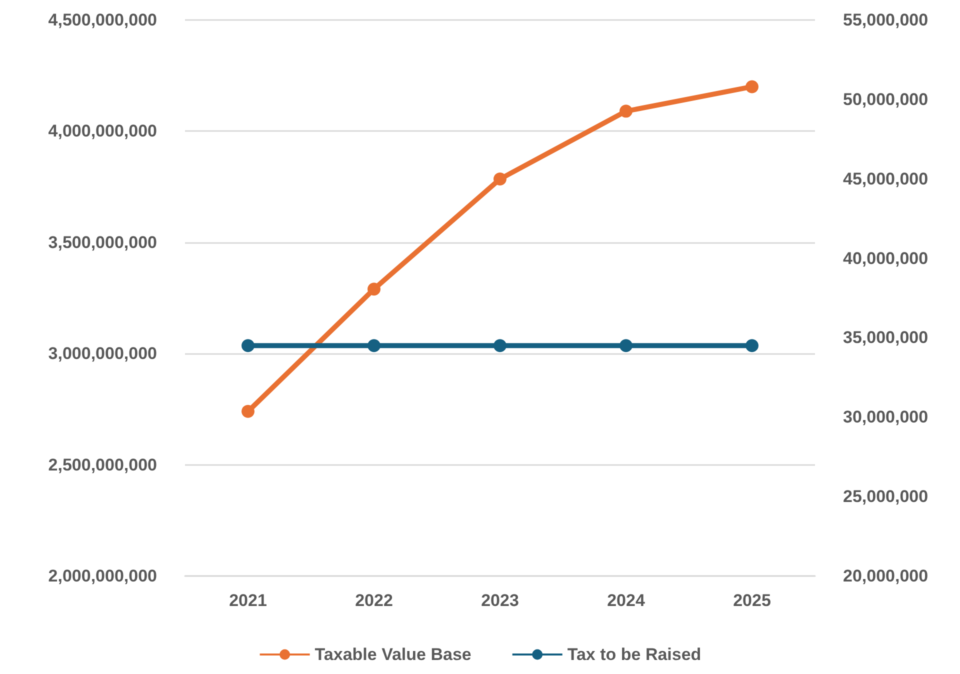 This screenshot has width=960, height=674. What do you see at coordinates (885, 338) in the screenshot?
I see `y2-tick-label: 35,000,000` at bounding box center [885, 338].